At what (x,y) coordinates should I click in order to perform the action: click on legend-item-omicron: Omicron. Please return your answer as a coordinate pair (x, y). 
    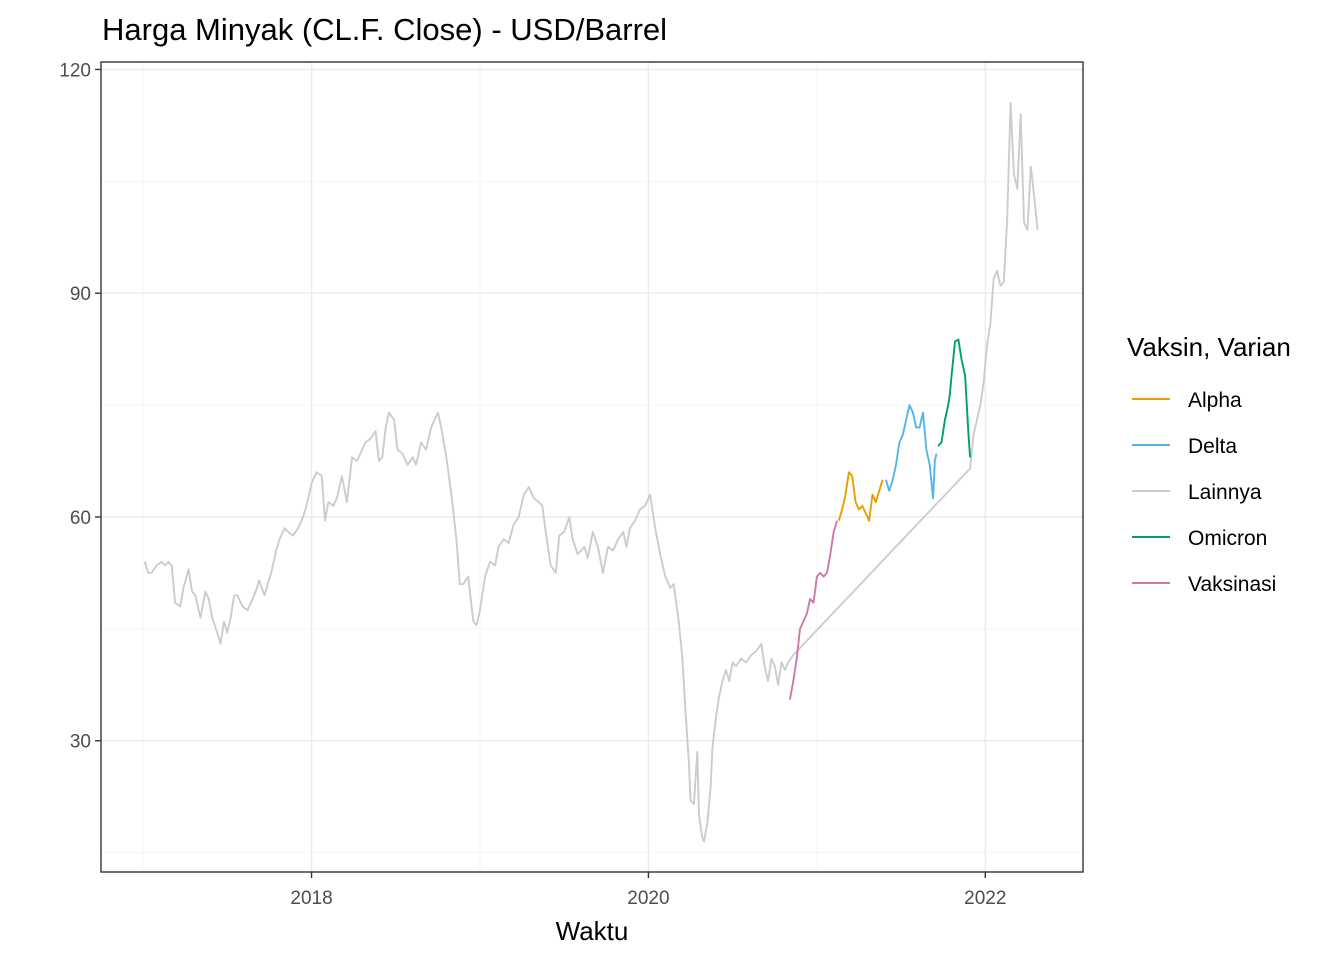
    Looking at the image, I should click on (1199, 538).